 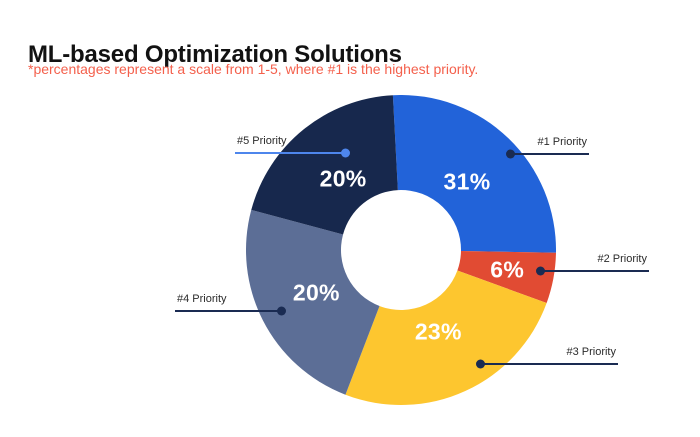 What do you see at coordinates (467, 181) in the screenshot?
I see `percent-label-1: 31%` at bounding box center [467, 181].